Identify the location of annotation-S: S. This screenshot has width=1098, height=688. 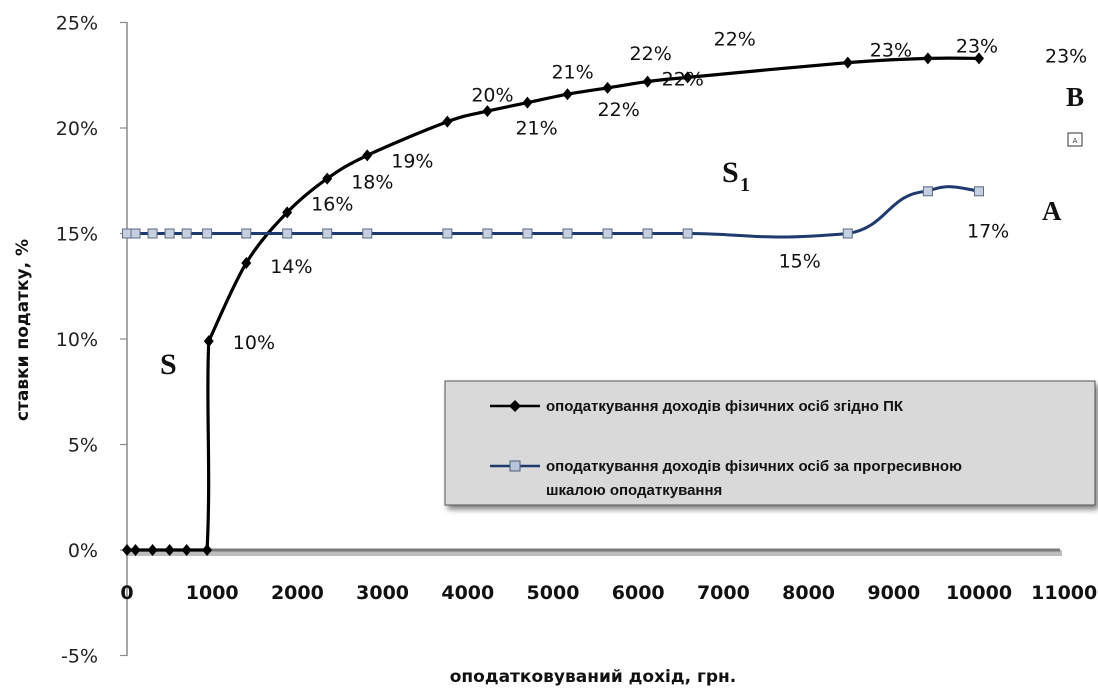
(168, 364).